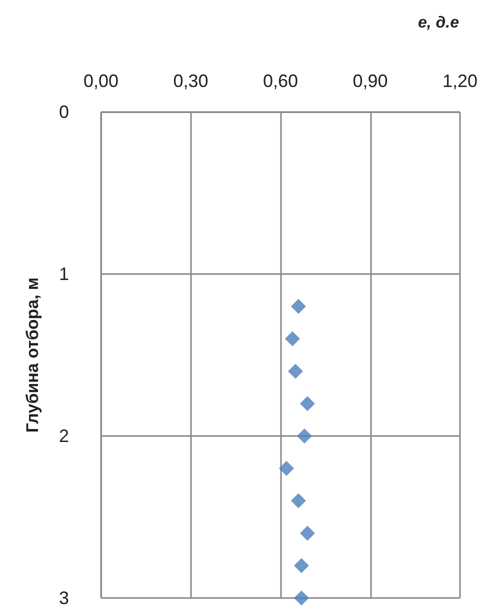 The width and height of the screenshot is (492, 610). I want to click on x-tick-label: 0,00, so click(101, 81).